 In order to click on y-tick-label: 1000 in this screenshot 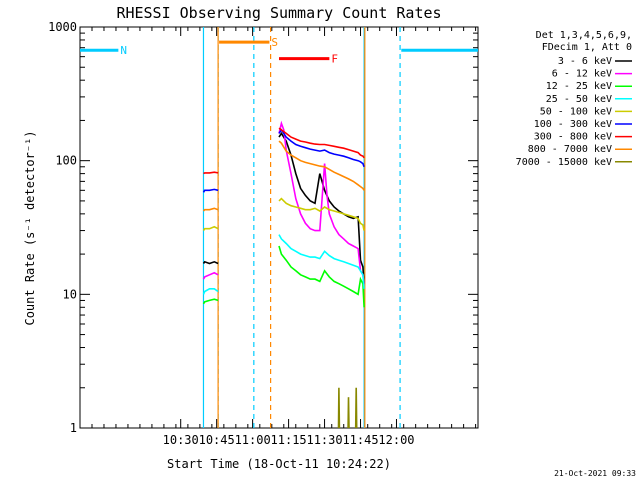, I will do `click(62, 27)`.